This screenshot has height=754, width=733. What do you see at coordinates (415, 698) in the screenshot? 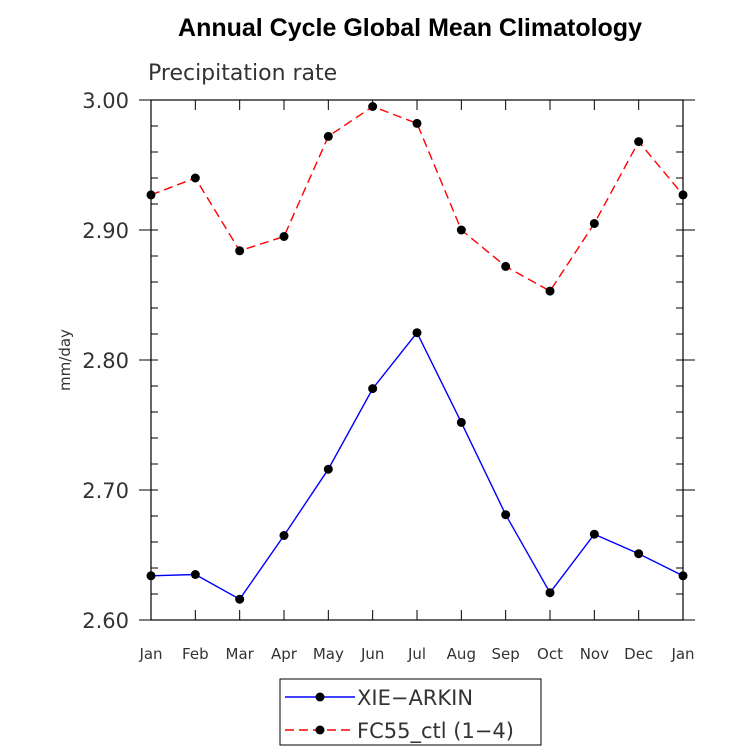
I see `legend-label-1: XIE−ARKIN` at bounding box center [415, 698].